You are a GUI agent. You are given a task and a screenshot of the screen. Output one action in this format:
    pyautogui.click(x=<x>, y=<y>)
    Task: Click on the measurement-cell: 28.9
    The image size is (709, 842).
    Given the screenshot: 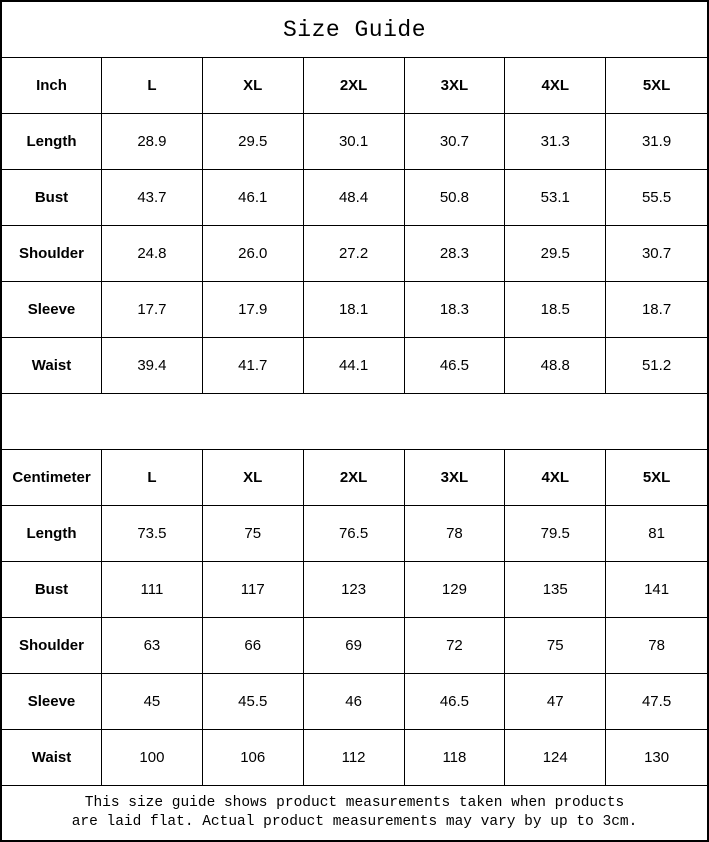 What is the action you would take?
    pyautogui.click(x=152, y=141)
    